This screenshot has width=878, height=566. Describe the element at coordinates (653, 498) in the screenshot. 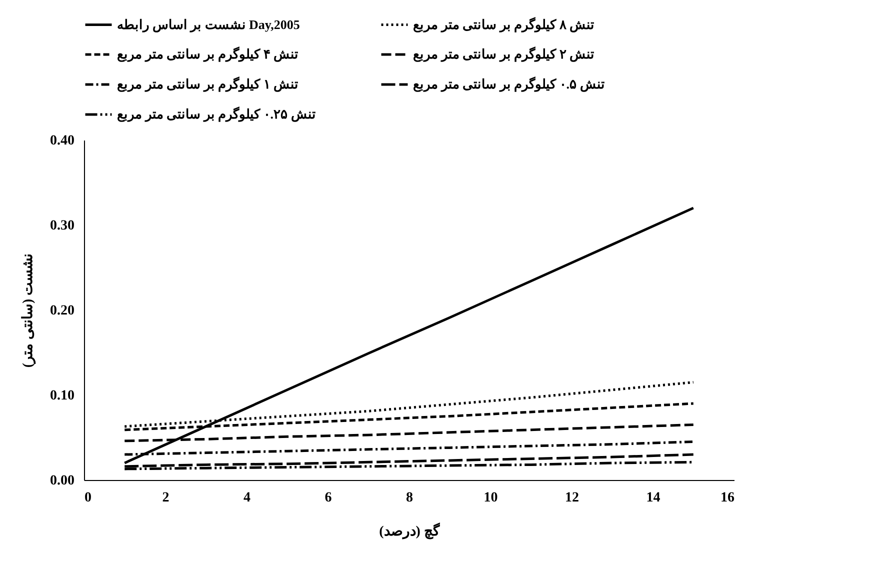

I see `x-tick-label: 14` at that location.